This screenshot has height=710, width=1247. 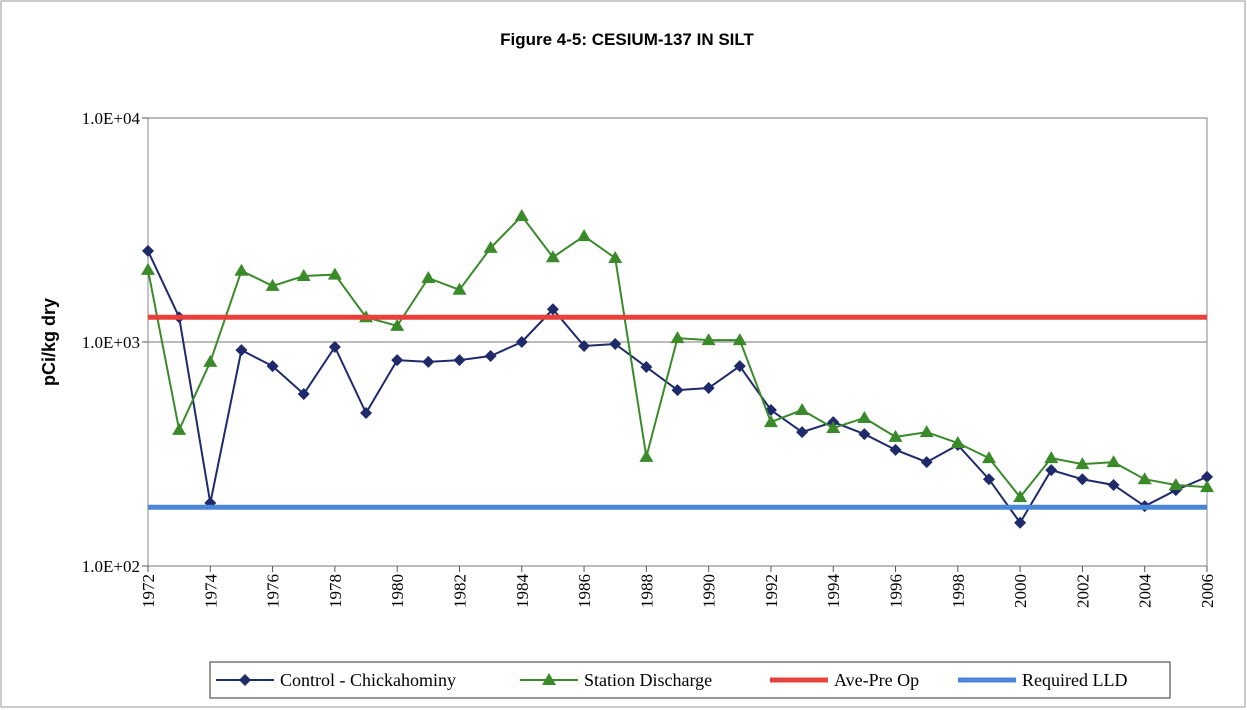 What do you see at coordinates (49, 342) in the screenshot?
I see `y-axis-label: pCi/kg dry` at bounding box center [49, 342].